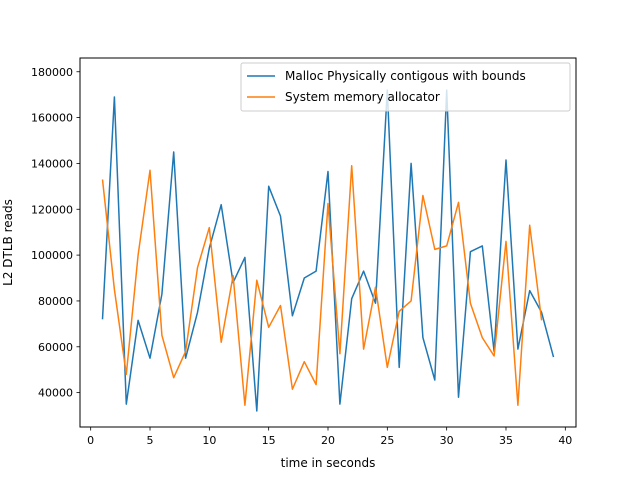  I want to click on y-axis-label: L2 DTLB reads, so click(8, 242).